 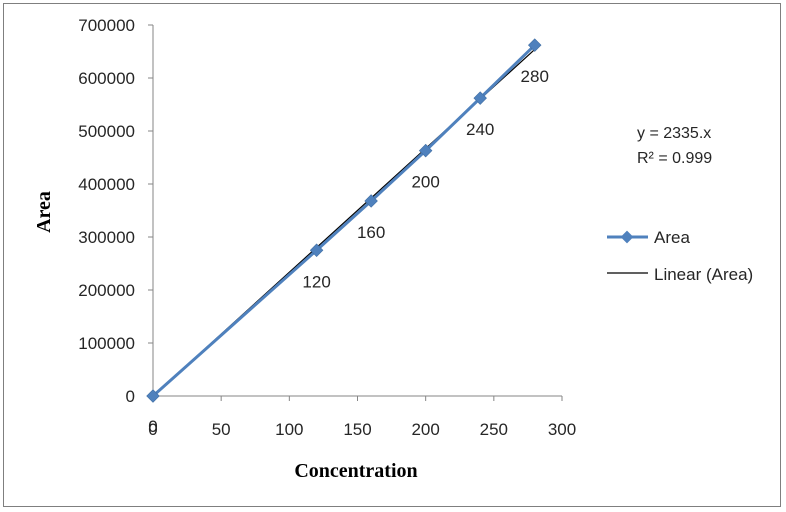 What do you see at coordinates (371, 232) in the screenshot?
I see `data-label: 160` at bounding box center [371, 232].